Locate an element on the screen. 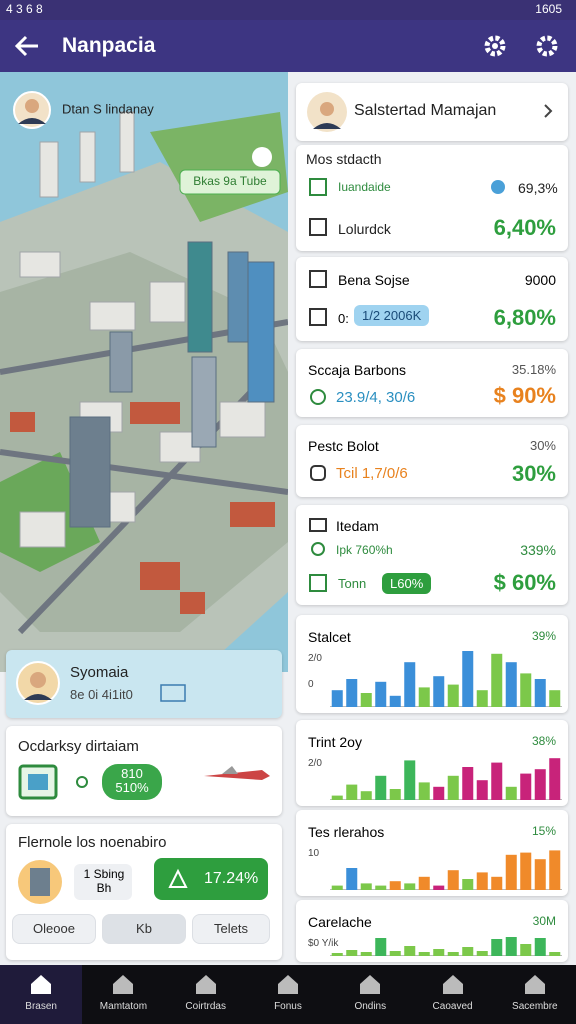 The image size is (576, 1024). planner-button: Oleooe is located at coordinates (54, 929).